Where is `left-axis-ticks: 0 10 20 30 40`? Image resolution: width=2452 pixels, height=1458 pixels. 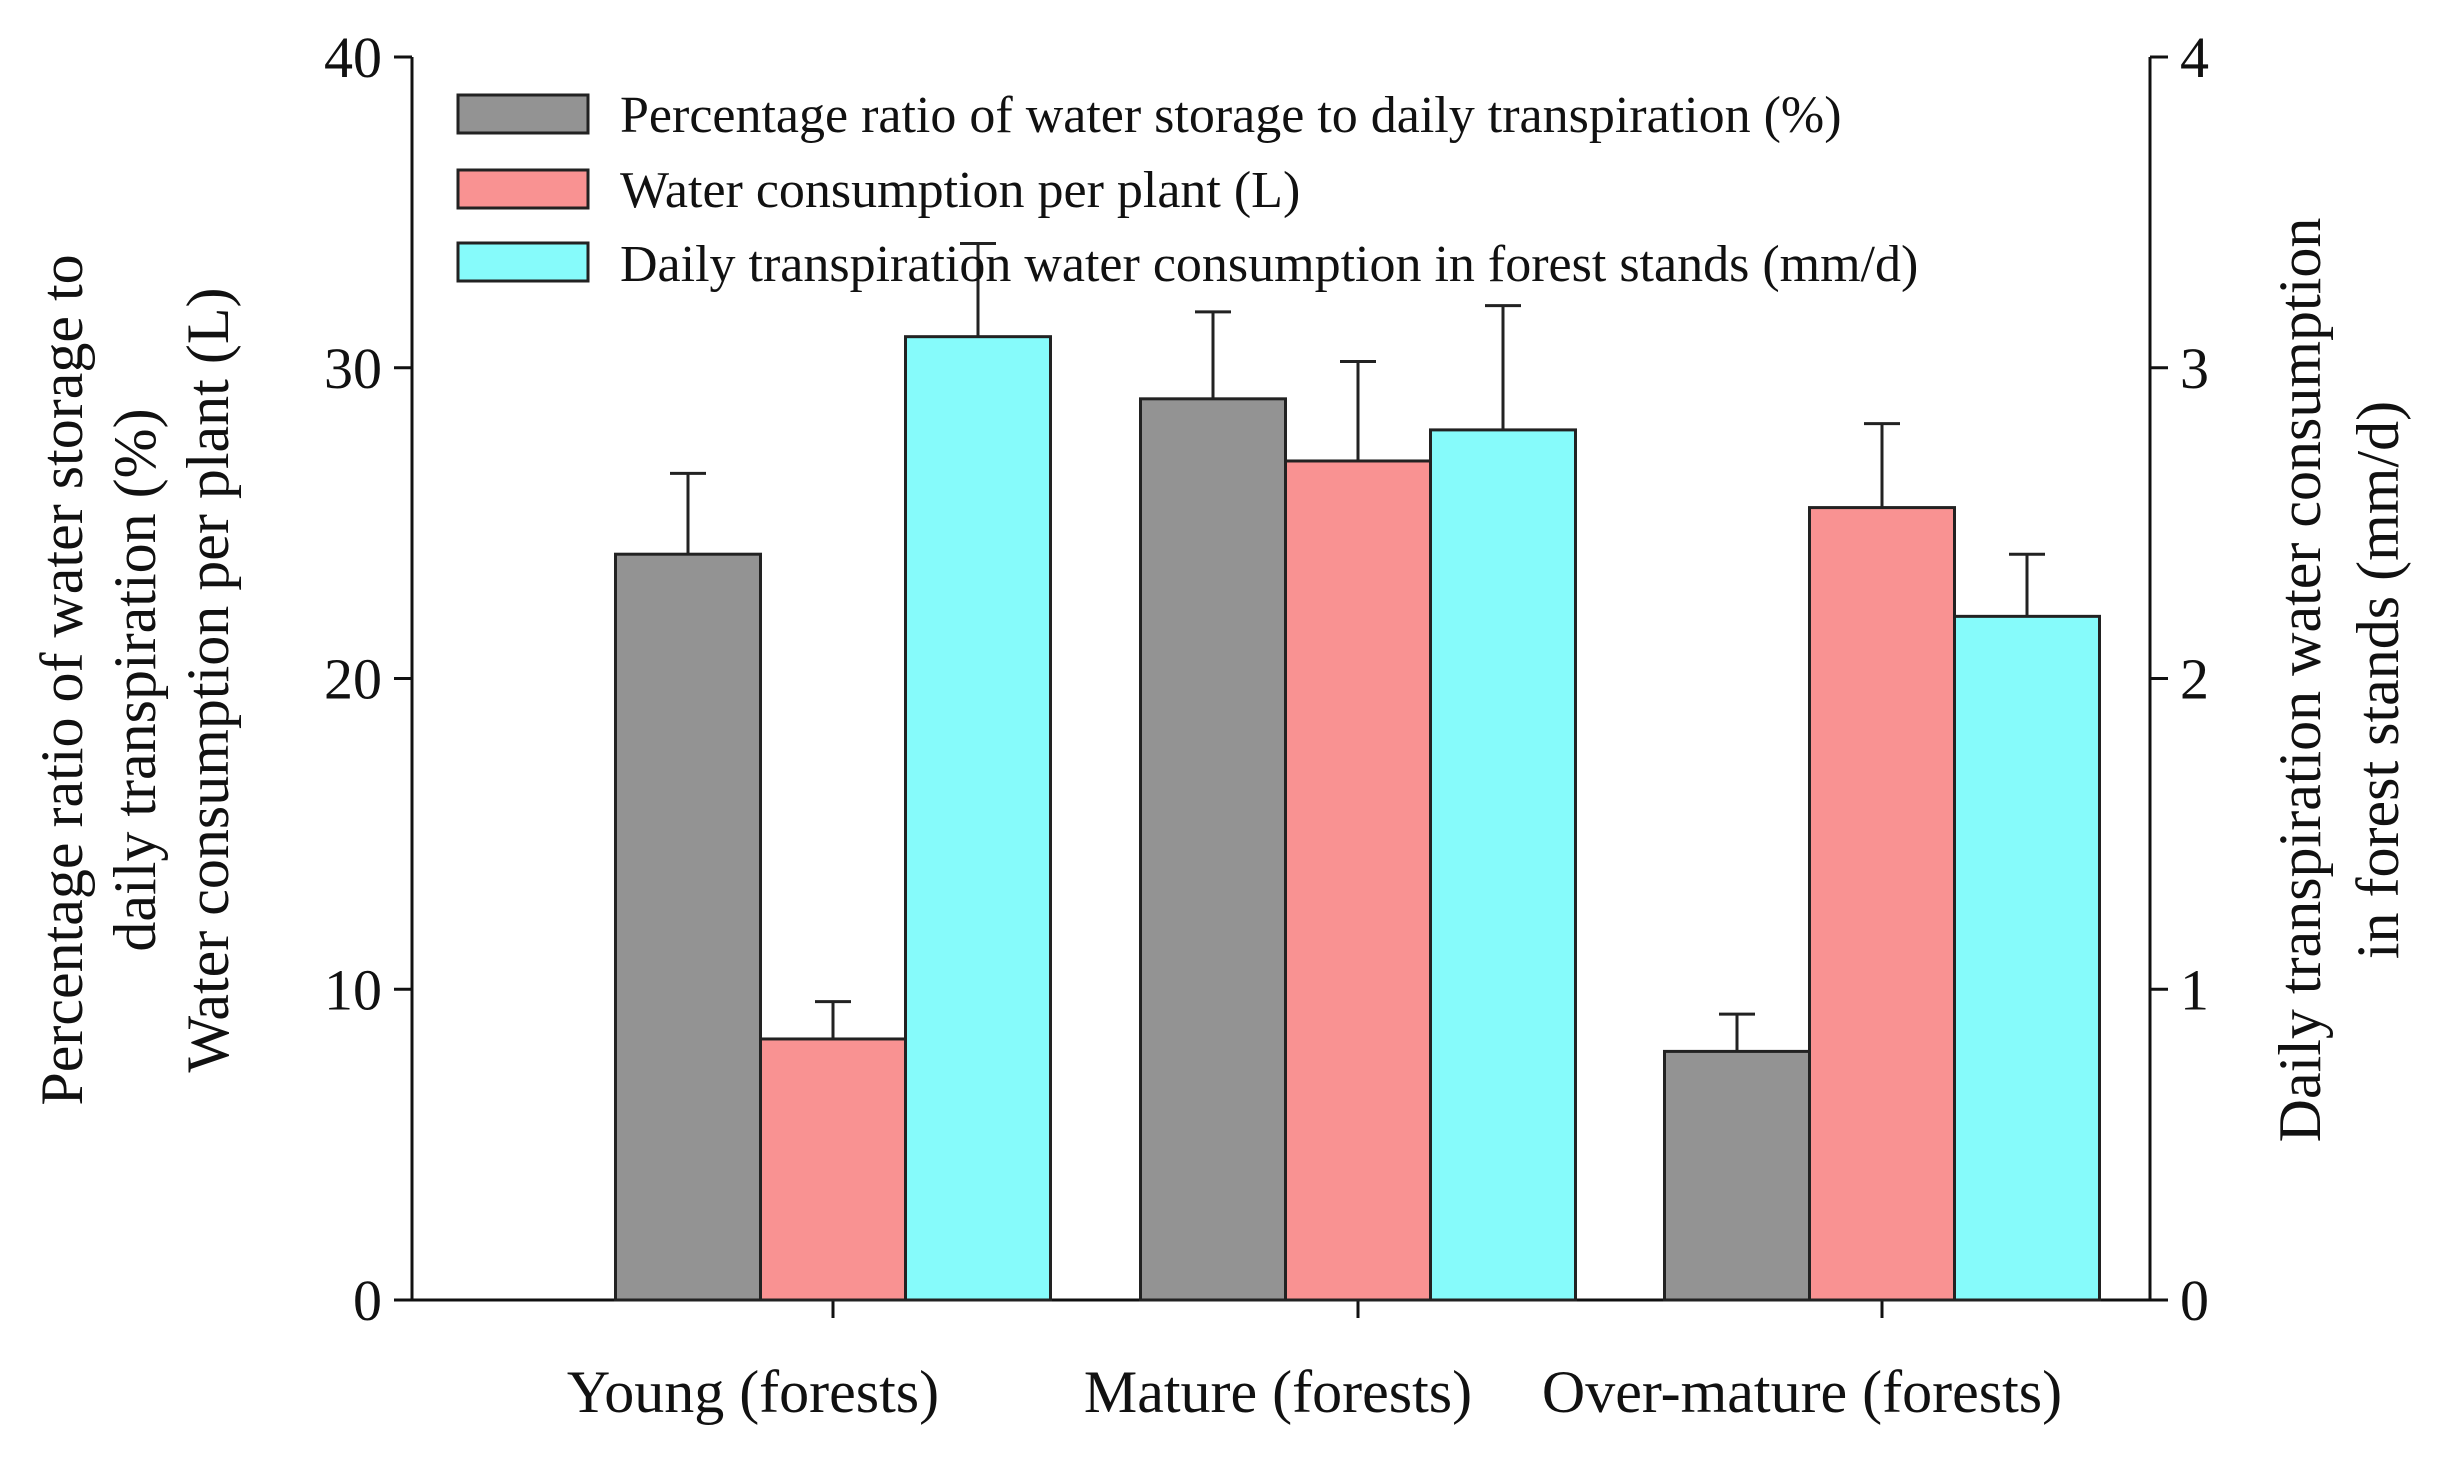
left-axis-ticks: 0 10 20 30 40 is located at coordinates (368, 679).